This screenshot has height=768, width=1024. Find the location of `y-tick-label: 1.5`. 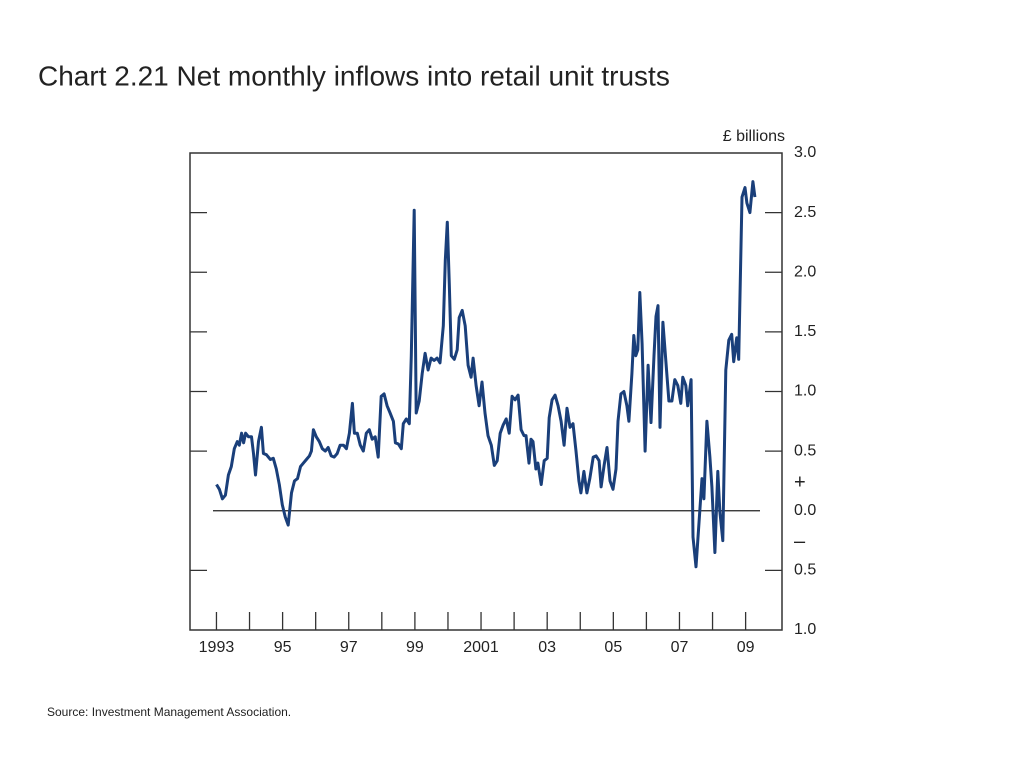

y-tick-label: 1.5 is located at coordinates (805, 331).